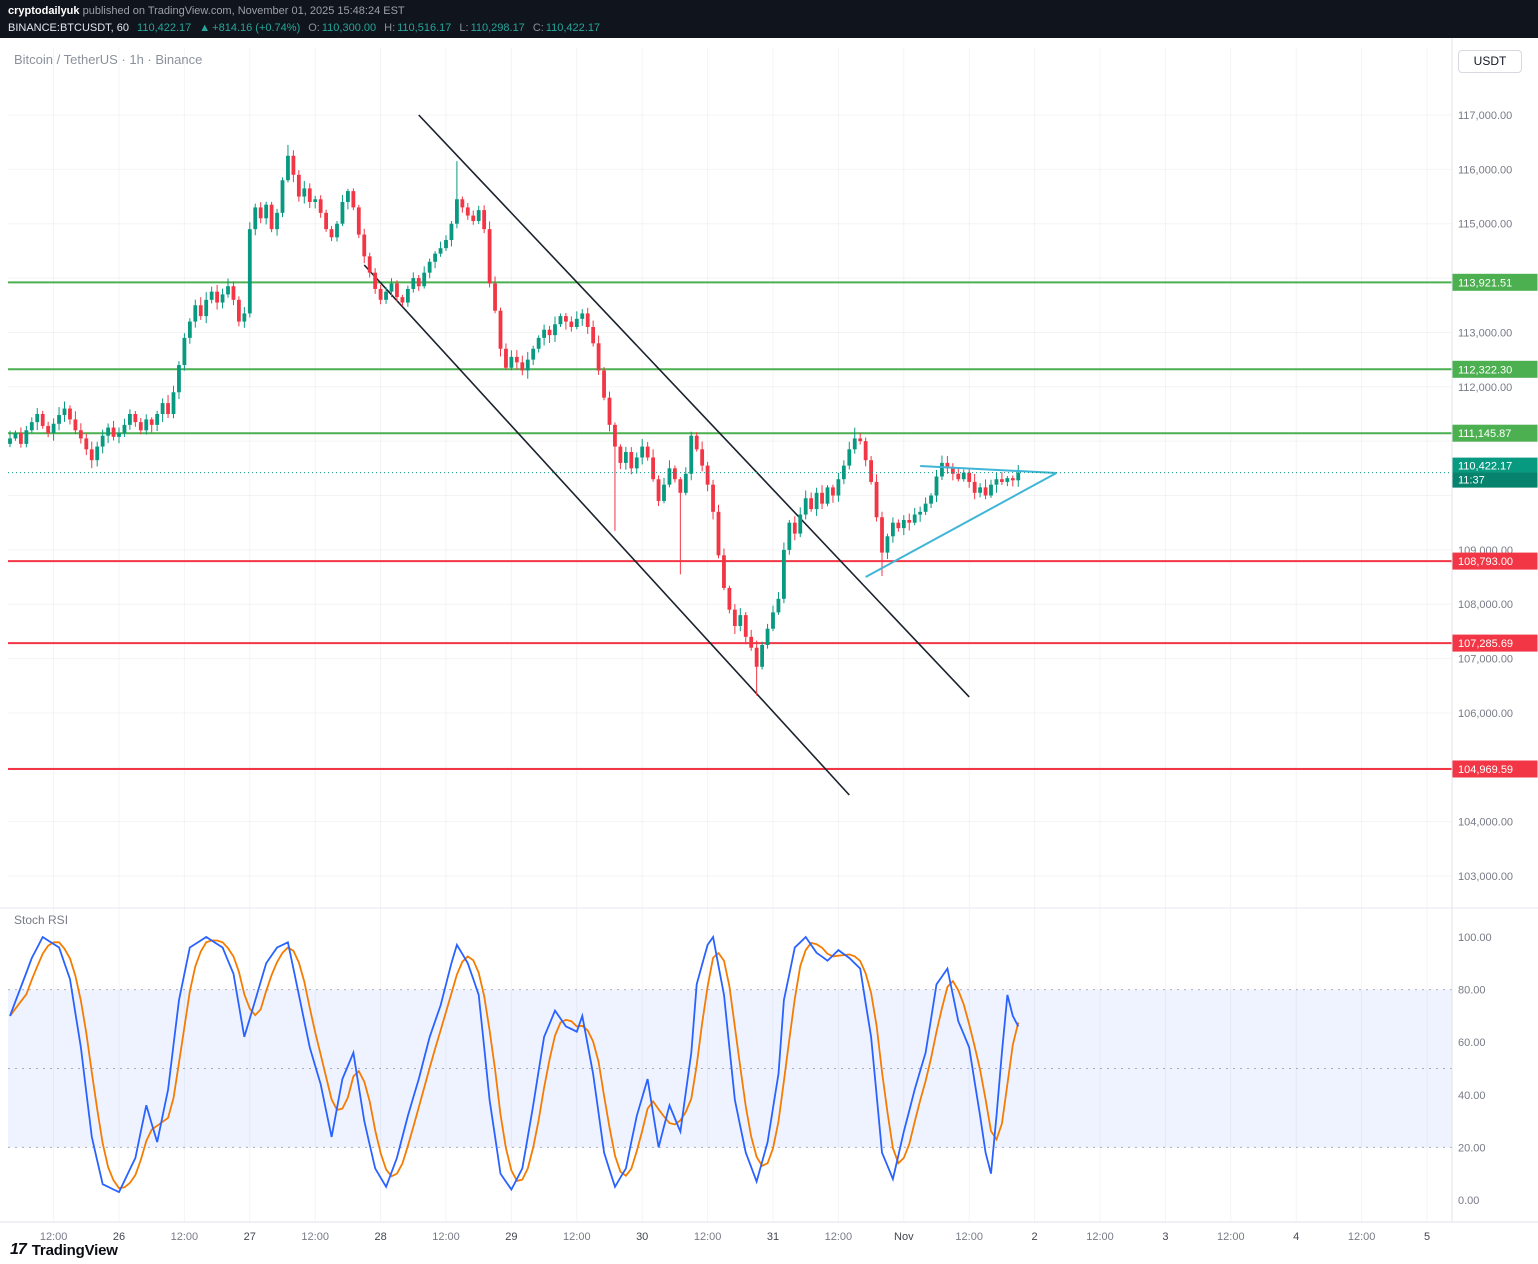 The image size is (1538, 1264). Describe the element at coordinates (1485, 823) in the screenshot. I see `svg-text: 104,000.00` at that location.